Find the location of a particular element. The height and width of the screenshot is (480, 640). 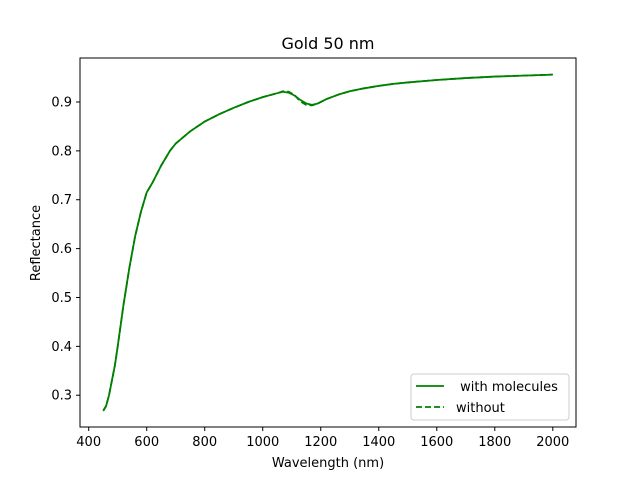

y-axis-label: Reflectance is located at coordinates (36, 243).